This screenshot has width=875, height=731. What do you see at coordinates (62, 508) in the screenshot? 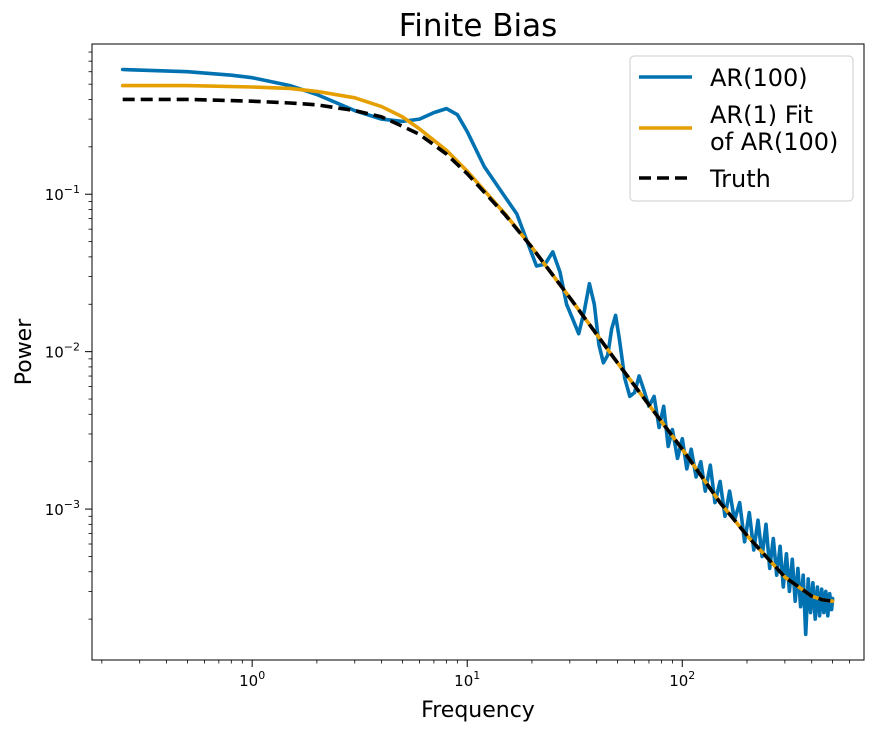
I see `y-tick-label: 10⁻³` at bounding box center [62, 508].